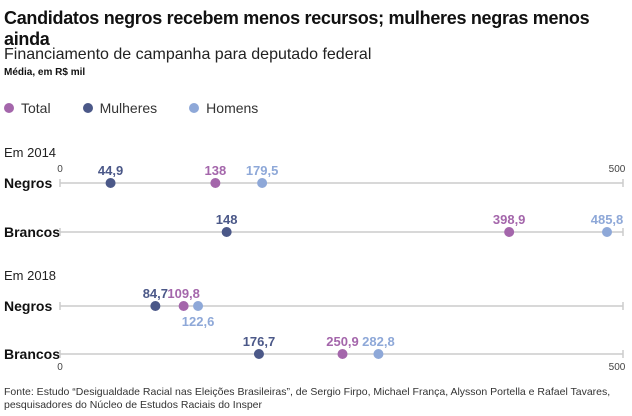 This screenshot has height=416, width=632. Describe the element at coordinates (45, 72) in the screenshot. I see `unit-label: Média, em R$ mil` at that location.